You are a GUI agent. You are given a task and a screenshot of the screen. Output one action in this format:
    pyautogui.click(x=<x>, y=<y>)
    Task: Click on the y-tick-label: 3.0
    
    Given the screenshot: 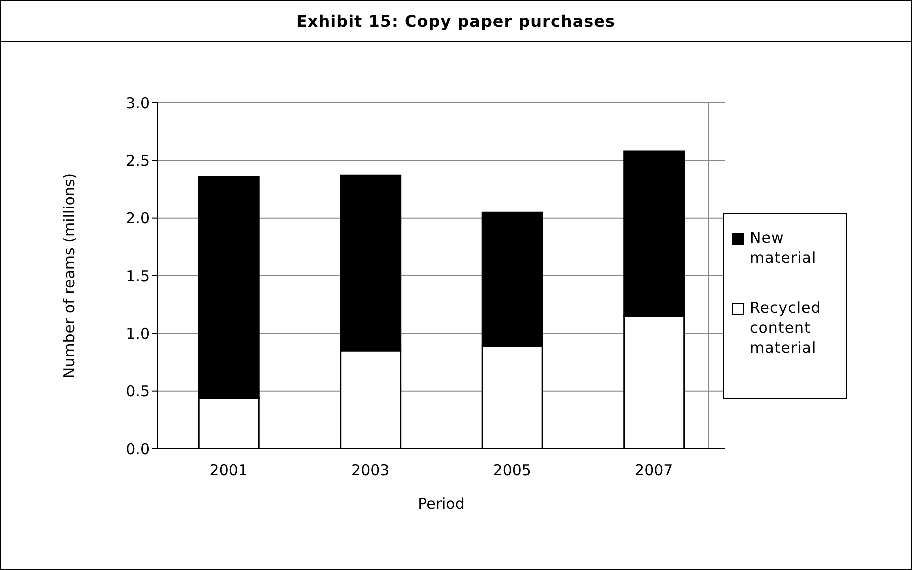 What is the action you would take?
    pyautogui.click(x=138, y=103)
    